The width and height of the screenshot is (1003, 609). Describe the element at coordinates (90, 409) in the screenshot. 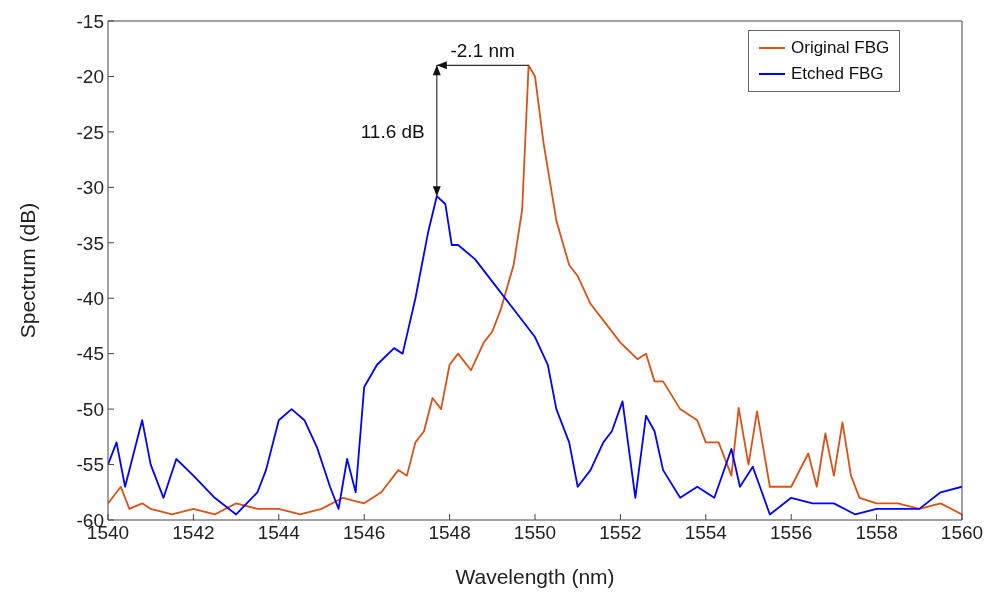

I see `y-tick-label: -50` at that location.